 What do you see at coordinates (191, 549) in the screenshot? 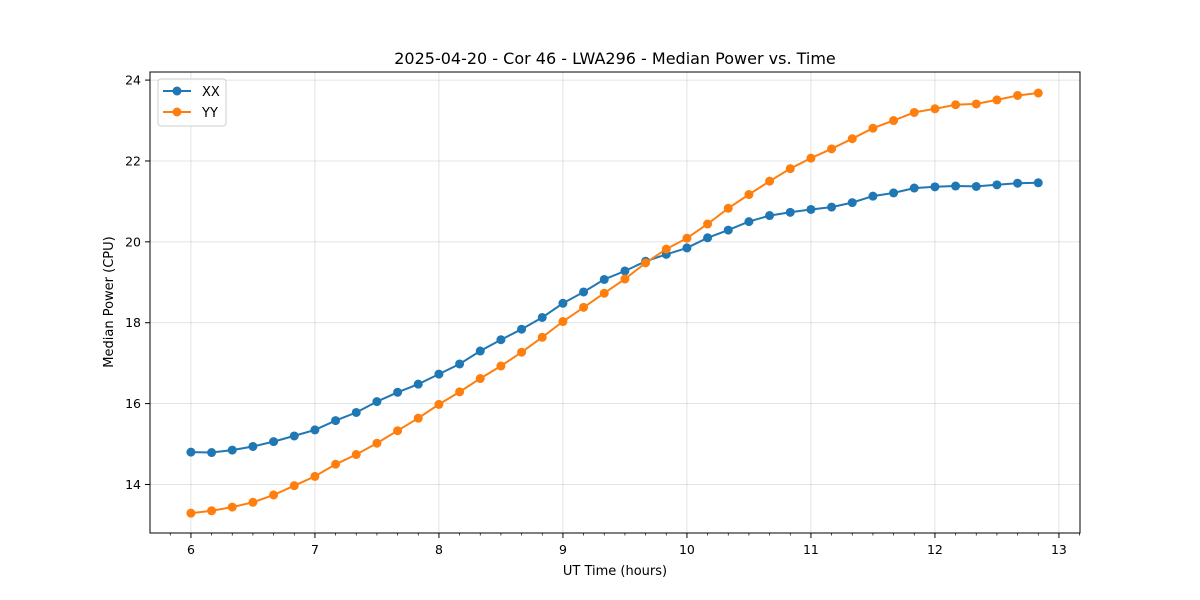
I see `x-tick-label: 6` at bounding box center [191, 549].